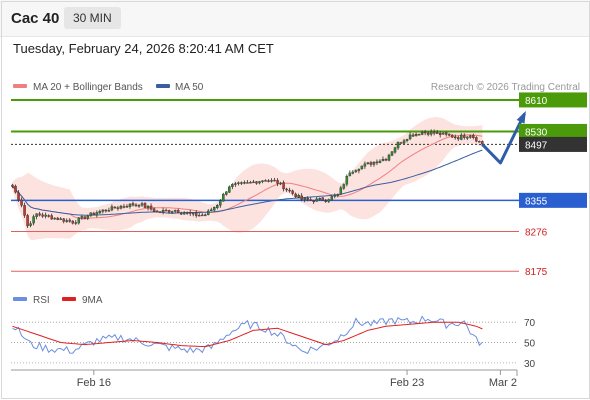 This screenshot has height=400, width=590. I want to click on ma20-legend-swatch, so click(20, 86).